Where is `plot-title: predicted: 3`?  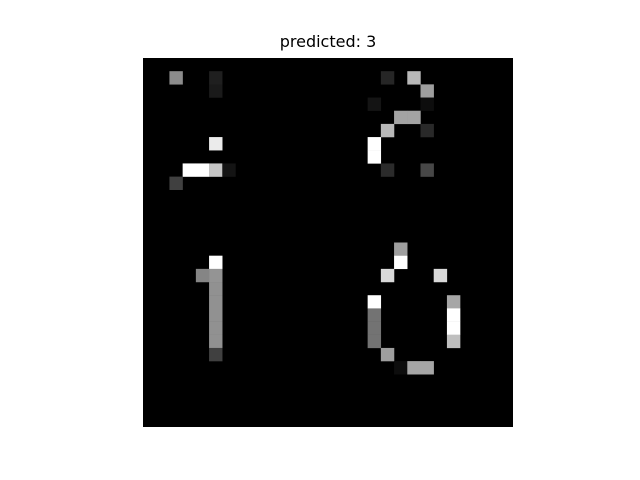
plot-title: predicted: 3 is located at coordinates (328, 41).